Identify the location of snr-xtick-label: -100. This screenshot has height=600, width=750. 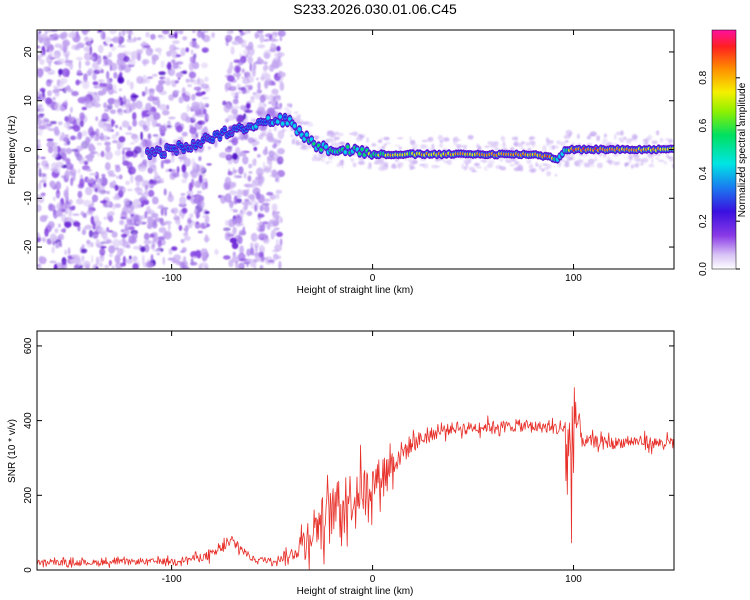
(172, 579).